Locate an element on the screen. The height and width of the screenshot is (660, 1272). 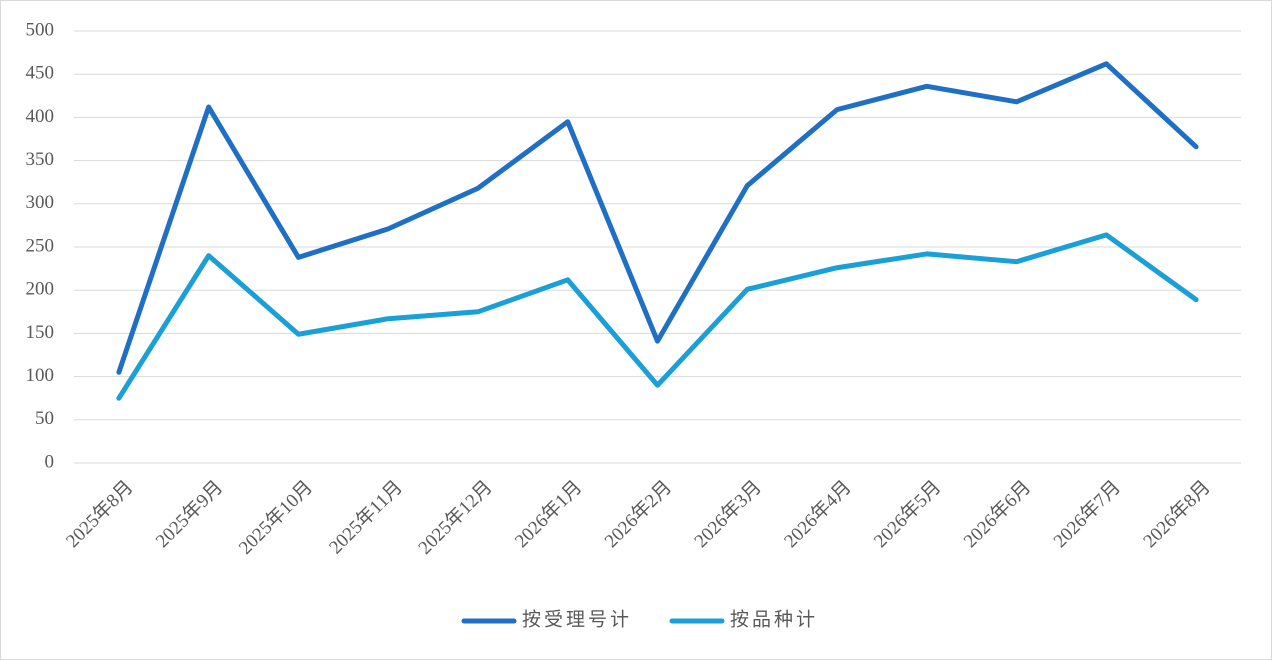
y-tick-label: 400 is located at coordinates (40, 116).